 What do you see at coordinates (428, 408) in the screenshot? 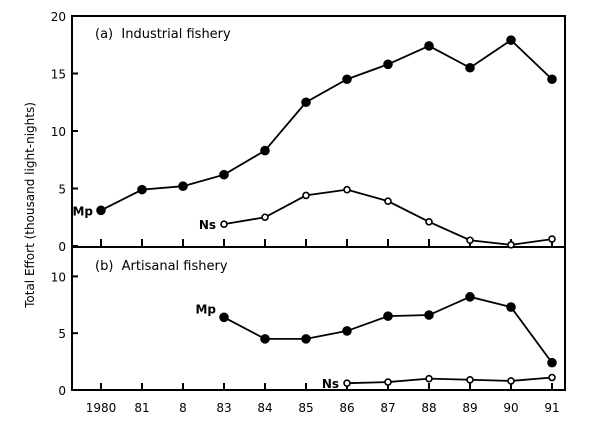
I see `x-tick-label: 88` at bounding box center [428, 408].